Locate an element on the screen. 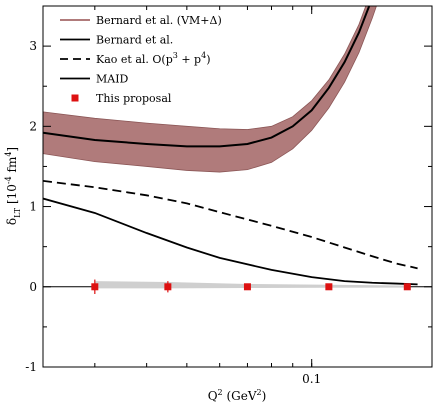  legend-label: Bernard et al. is located at coordinates (134, 40).